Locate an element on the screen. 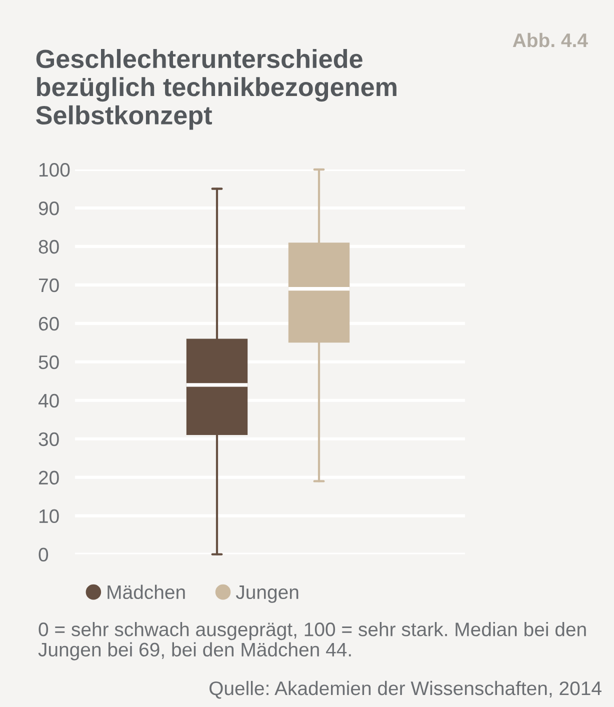 Image resolution: width=614 pixels, height=707 pixels. y-tick-label: 80 is located at coordinates (48, 247).